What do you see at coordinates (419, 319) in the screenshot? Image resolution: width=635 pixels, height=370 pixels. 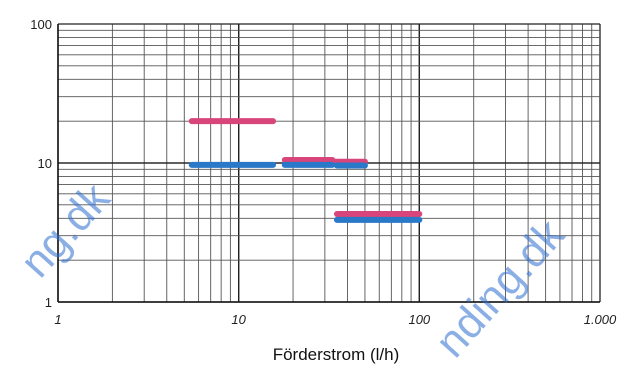 I see `x-tick-label: 100` at bounding box center [419, 319].